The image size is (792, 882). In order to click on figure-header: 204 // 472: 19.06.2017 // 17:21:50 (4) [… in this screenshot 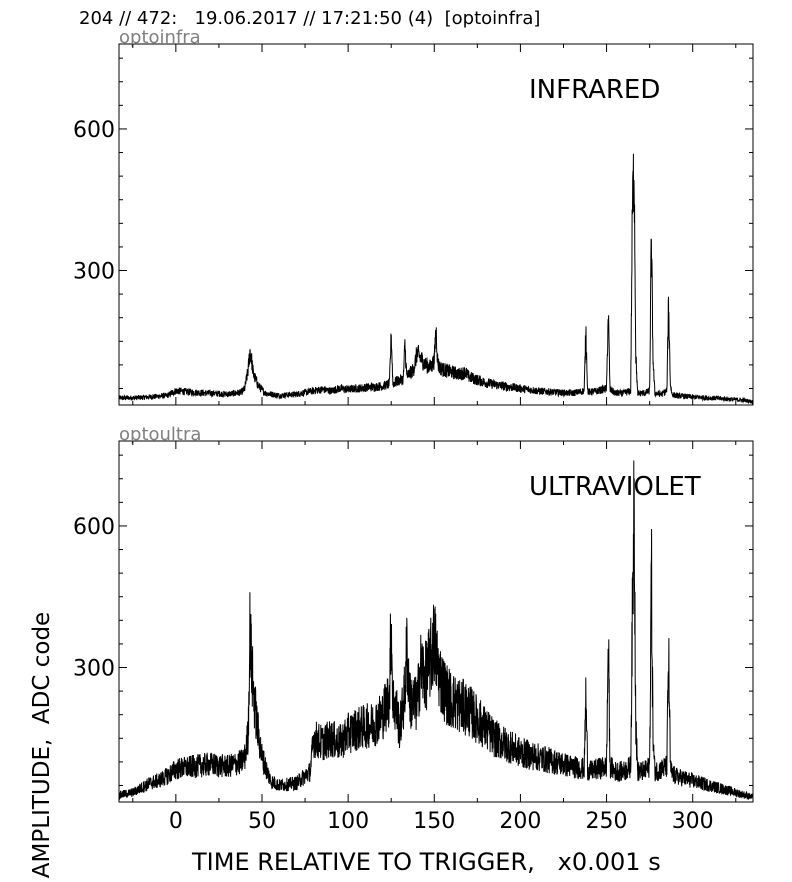, I will do `click(310, 18)`.